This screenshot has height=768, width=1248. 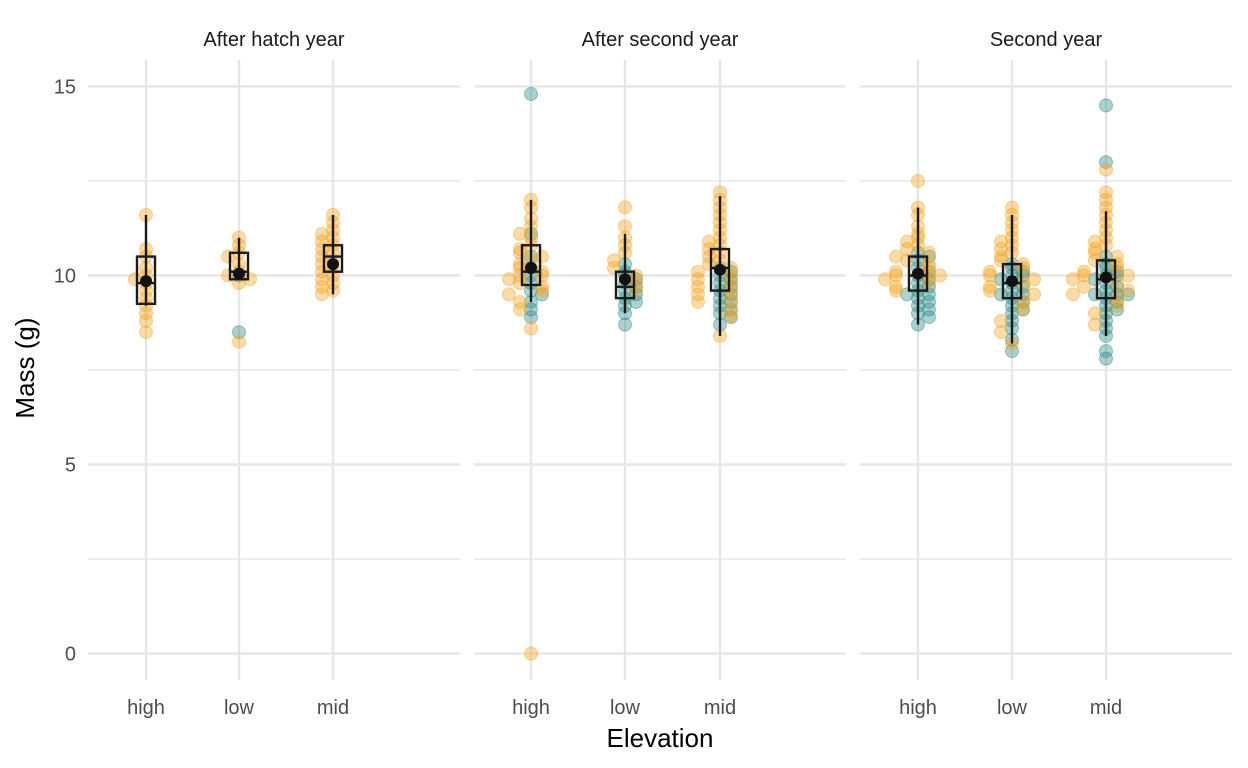 I want to click on x-axis-title: Elevation, so click(x=660, y=738).